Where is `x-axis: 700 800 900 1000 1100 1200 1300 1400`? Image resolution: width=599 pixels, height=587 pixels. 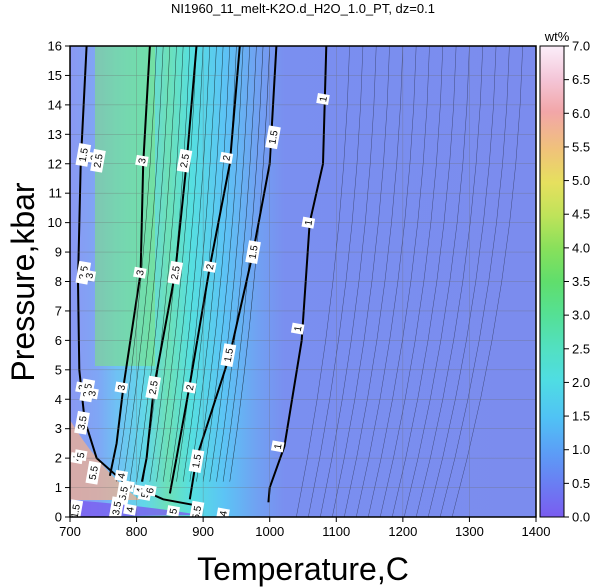 x-axis: 700 800 900 1000 1100 1200 1300 1400 is located at coordinates (304, 528).